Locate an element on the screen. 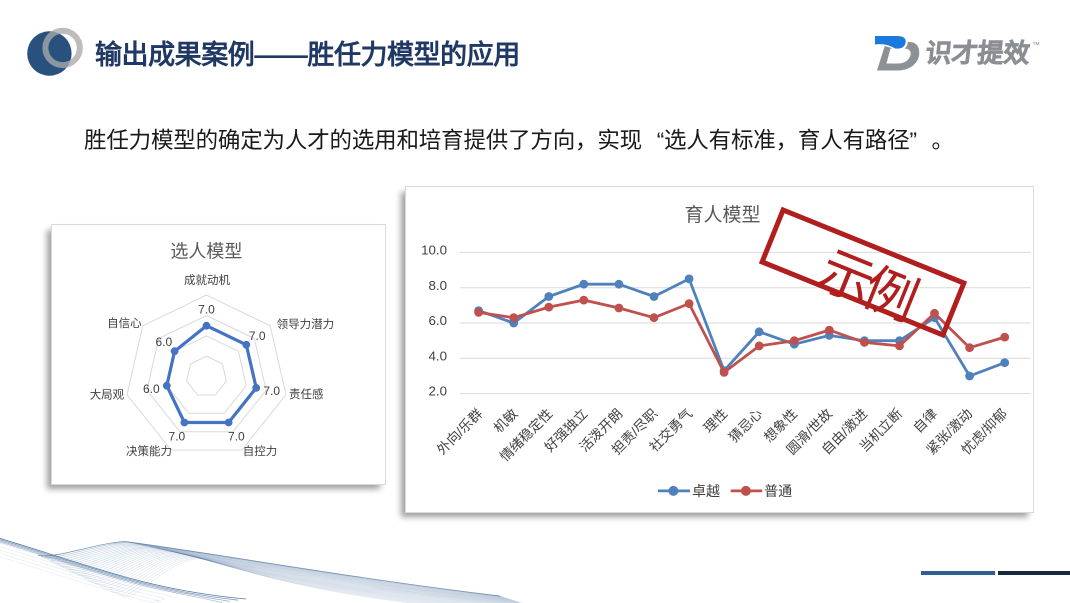 The image size is (1070, 603). svg-text: 8.0 is located at coordinates (438, 285).